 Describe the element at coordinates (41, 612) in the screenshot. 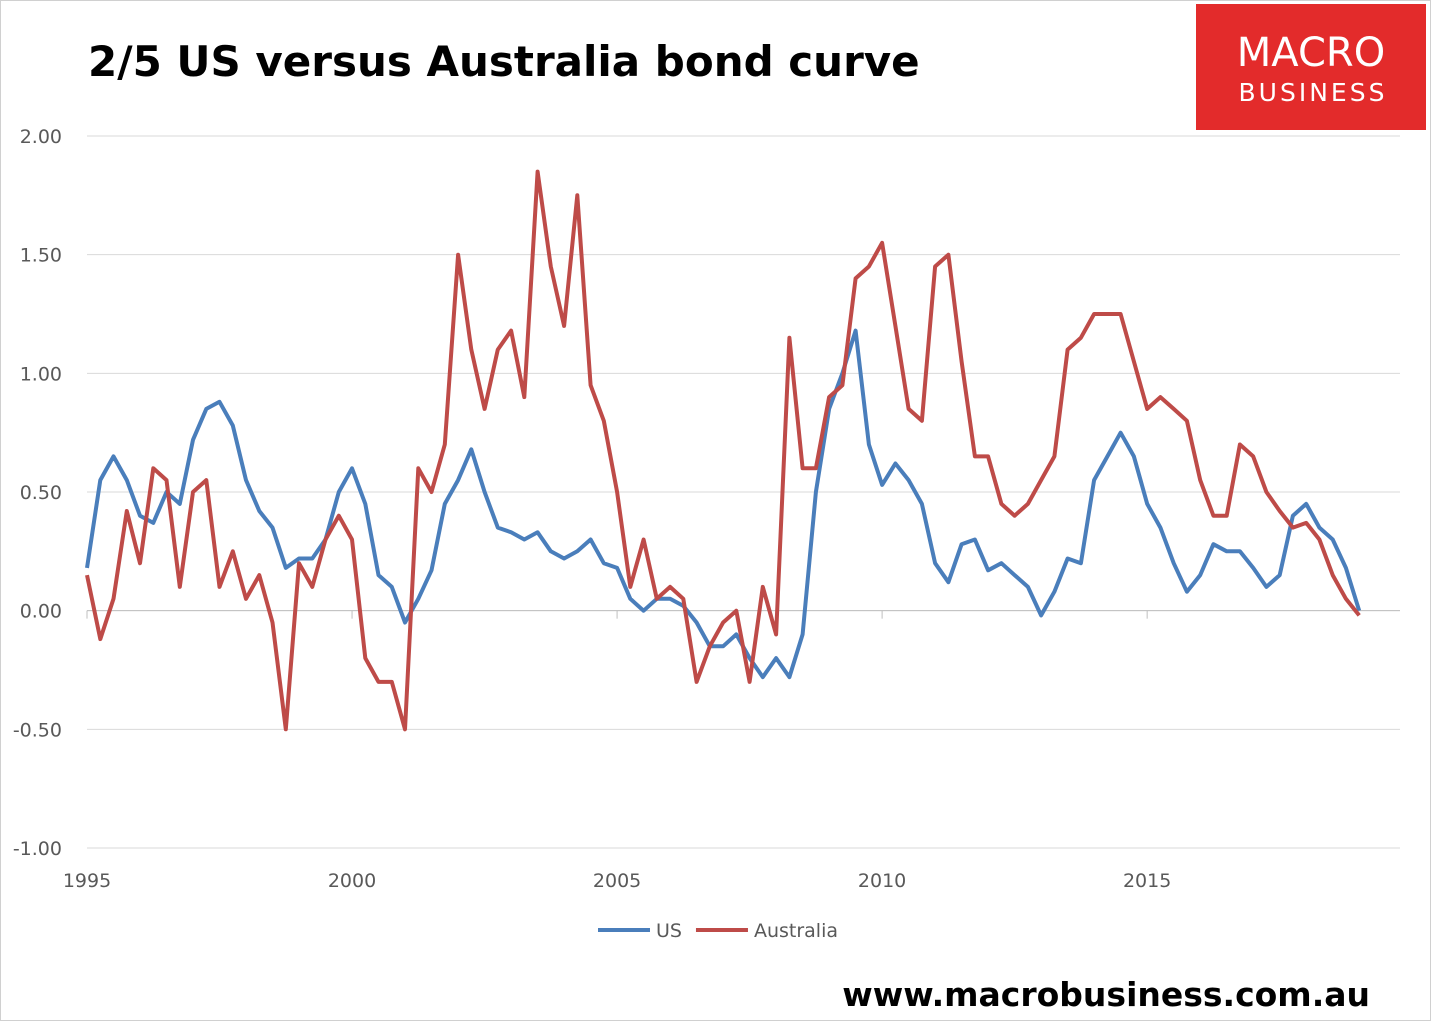

I see `y-tick-label: 0.00` at that location.